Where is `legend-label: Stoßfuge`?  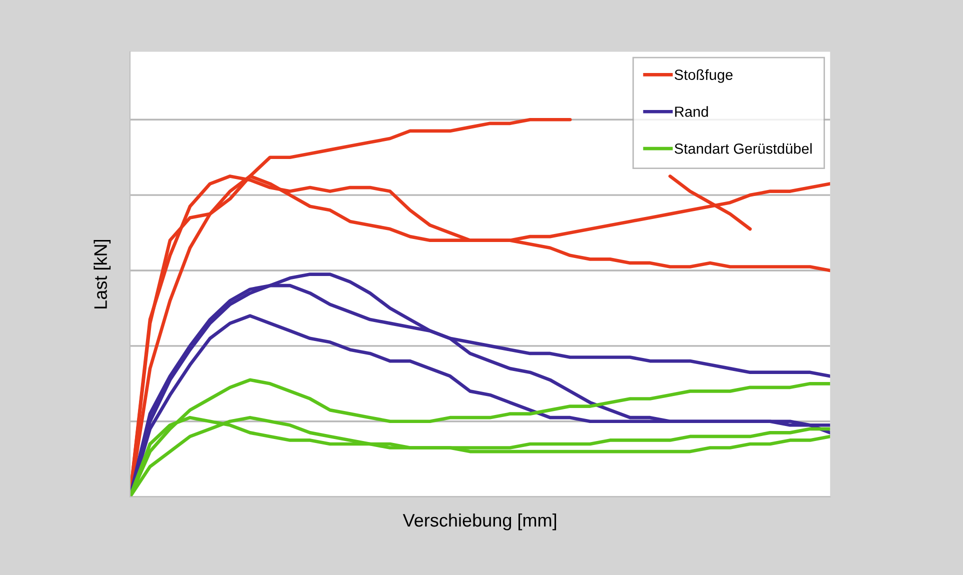 legend-label: Stoßfuge is located at coordinates (703, 76).